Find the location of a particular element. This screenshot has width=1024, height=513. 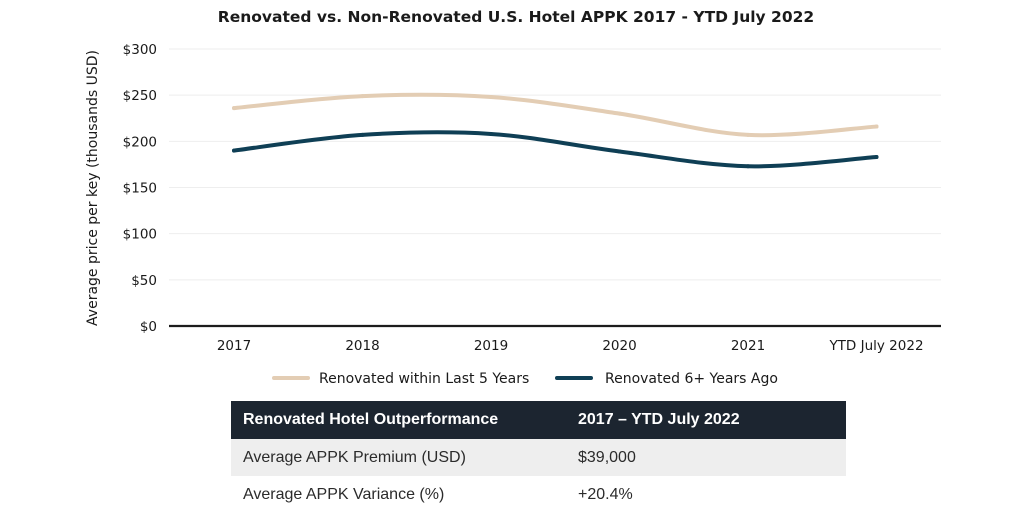

x-tick-label: 2021 is located at coordinates (748, 346).